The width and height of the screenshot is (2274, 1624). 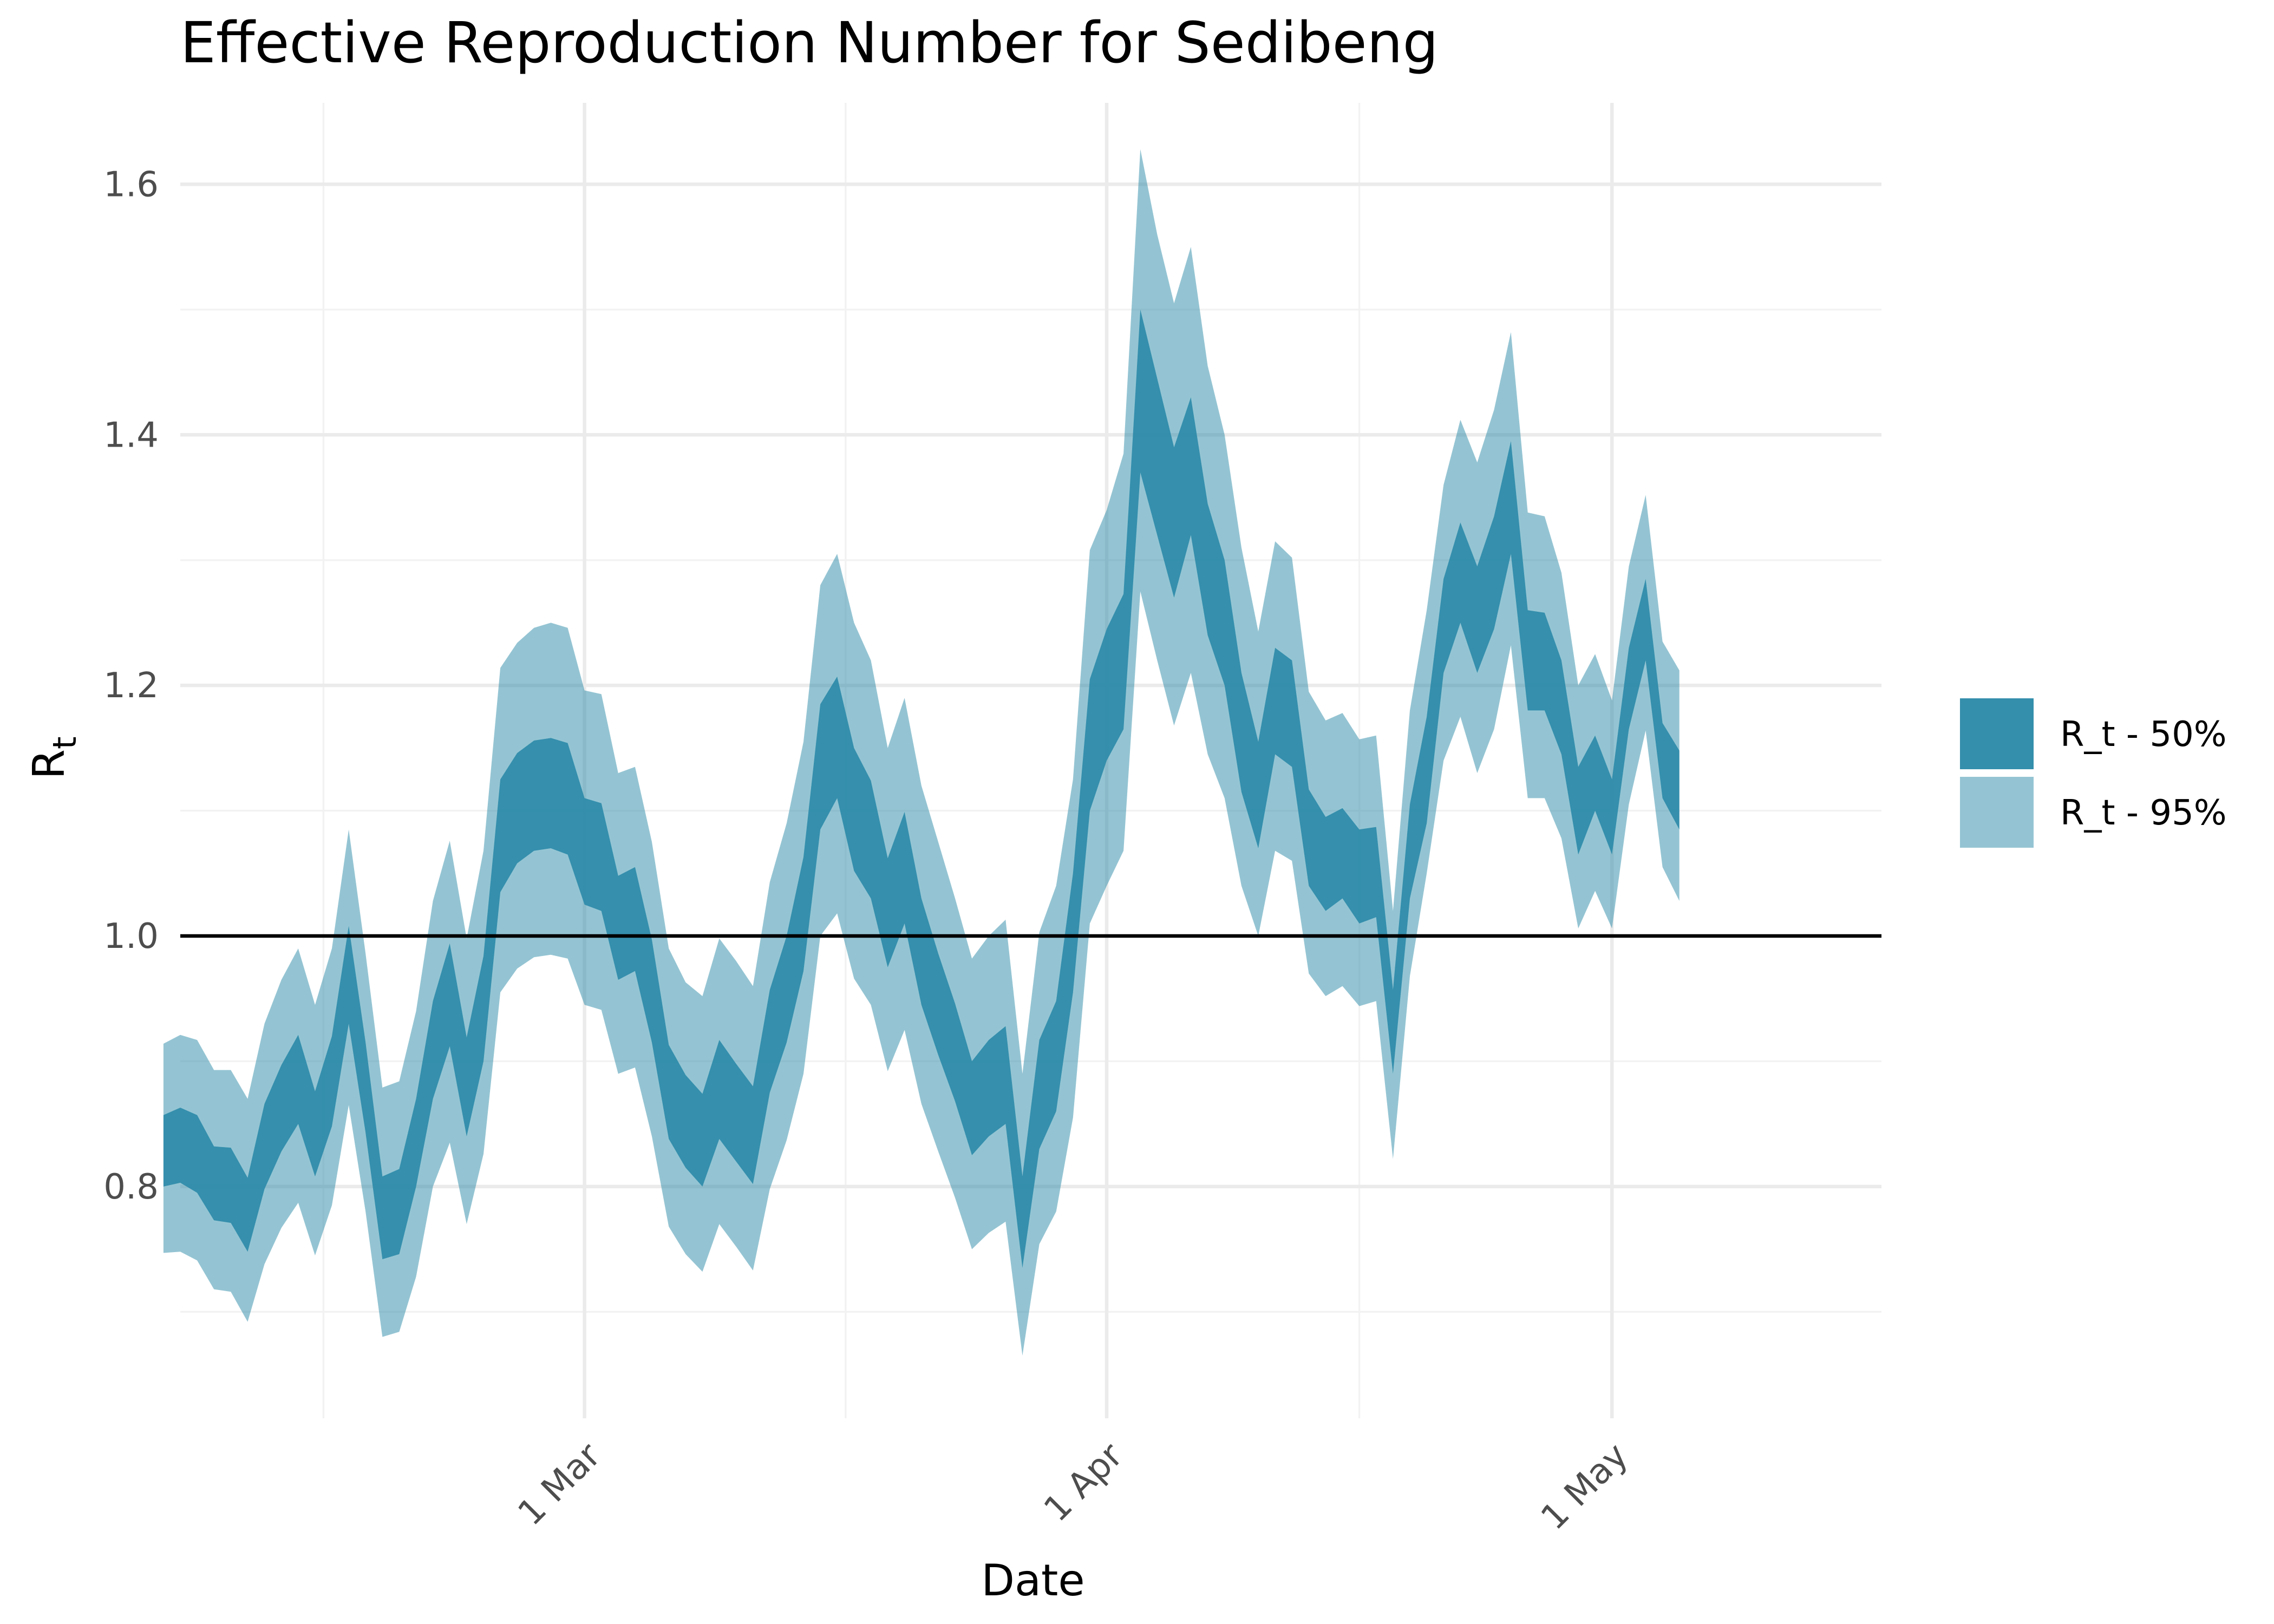 I want to click on y-axis-title: Rt, so click(x=54, y=757).